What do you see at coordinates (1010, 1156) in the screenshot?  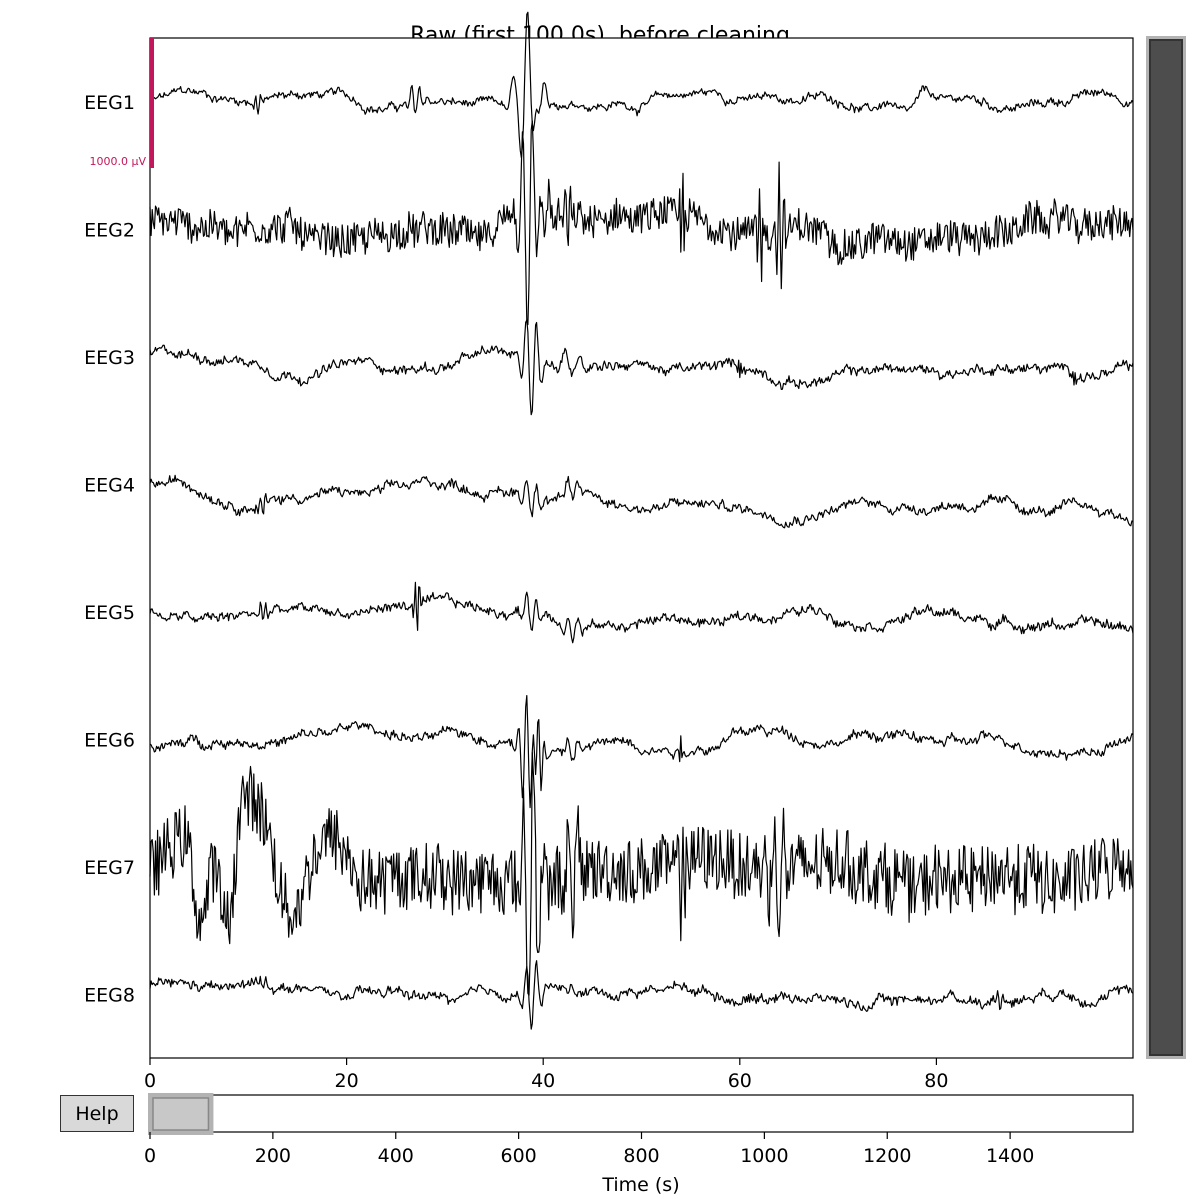 I see `overview-tick-label: 1400` at bounding box center [1010, 1156].